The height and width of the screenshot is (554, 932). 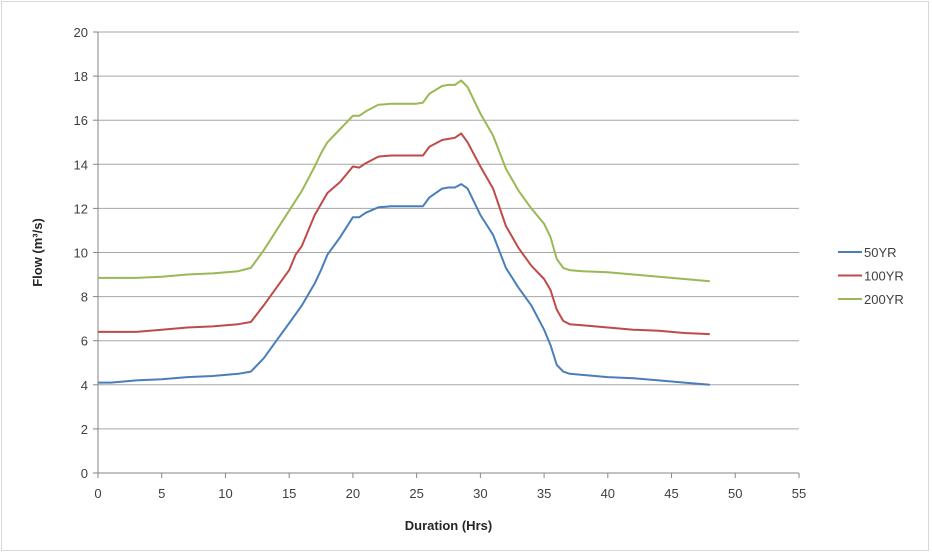 I want to click on x-tick-label: 30, so click(x=480, y=493).